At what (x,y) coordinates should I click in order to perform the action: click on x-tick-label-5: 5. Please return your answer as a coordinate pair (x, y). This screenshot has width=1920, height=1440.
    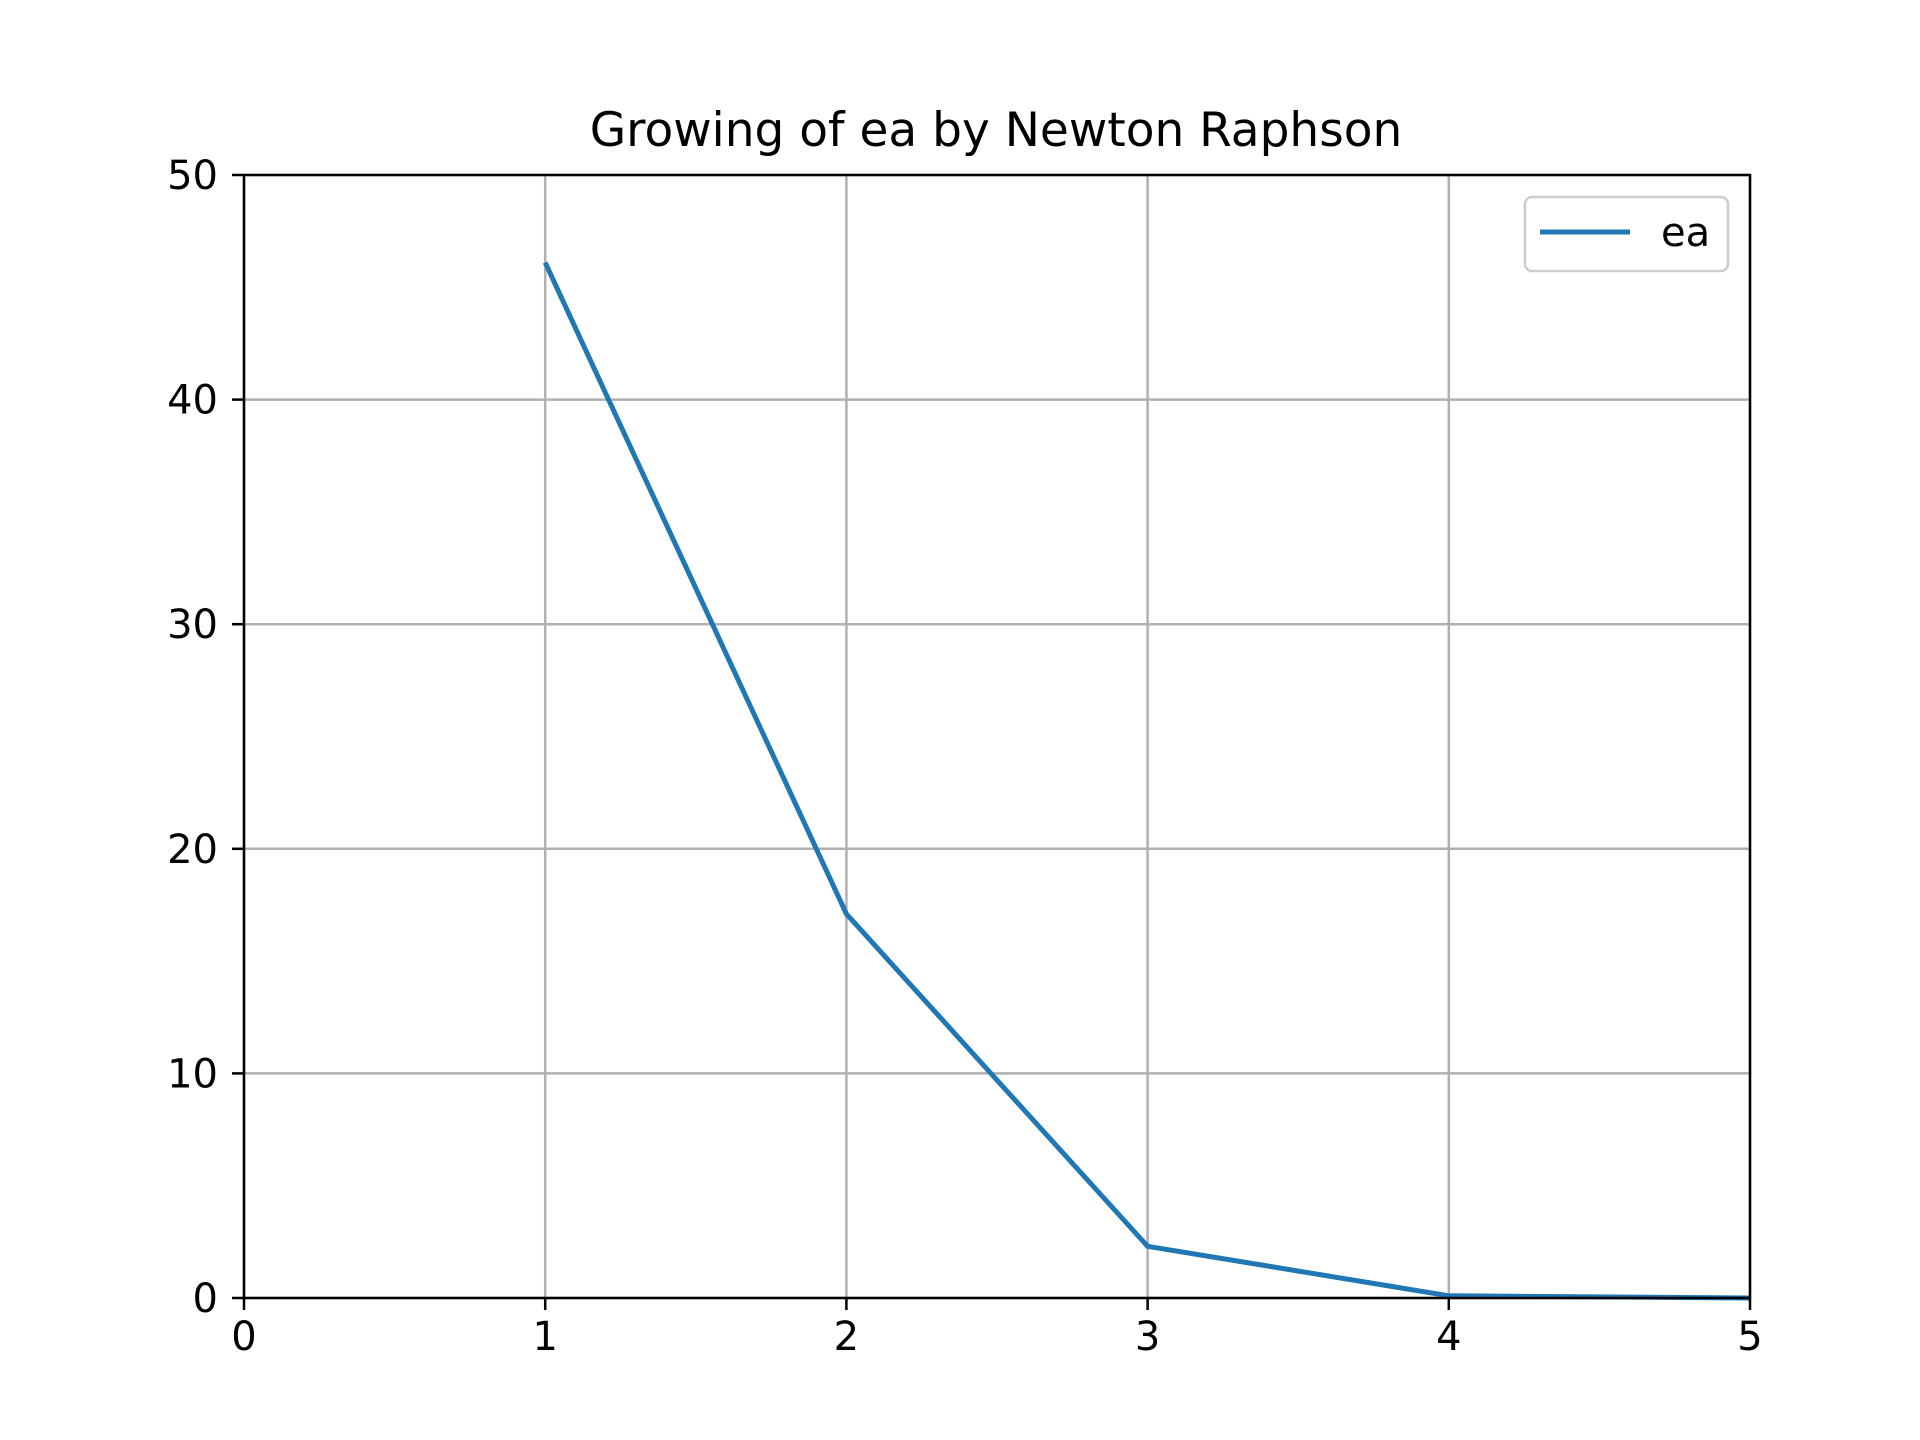
    Looking at the image, I should click on (1749, 1337).